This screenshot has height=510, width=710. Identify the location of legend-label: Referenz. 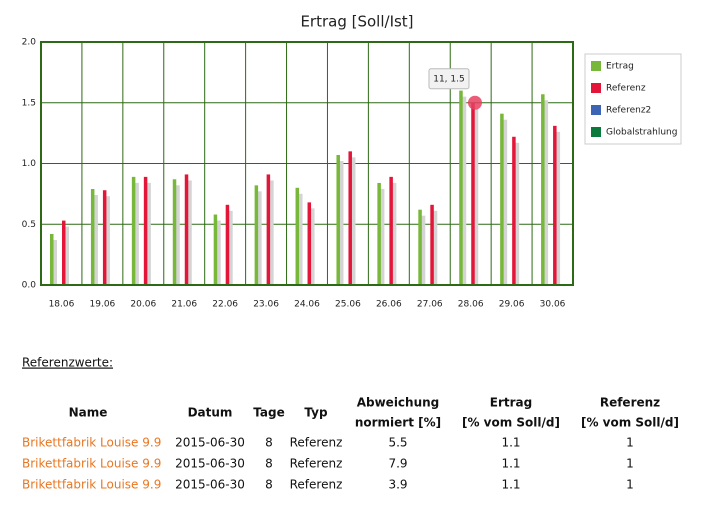
(626, 89).